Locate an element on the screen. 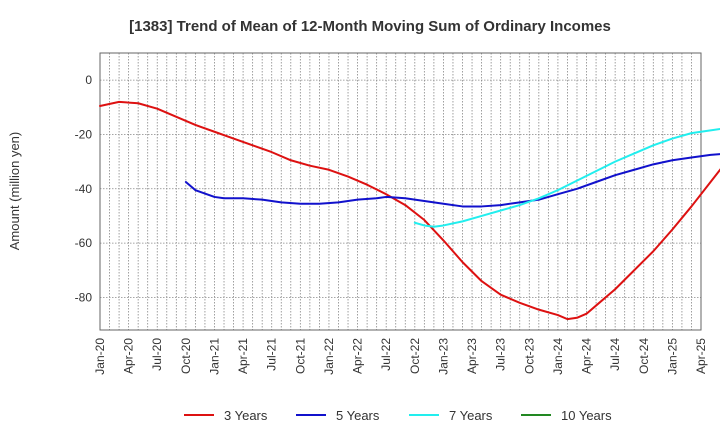 The width and height of the screenshot is (720, 440). series-line-7-years is located at coordinates (566, 178).